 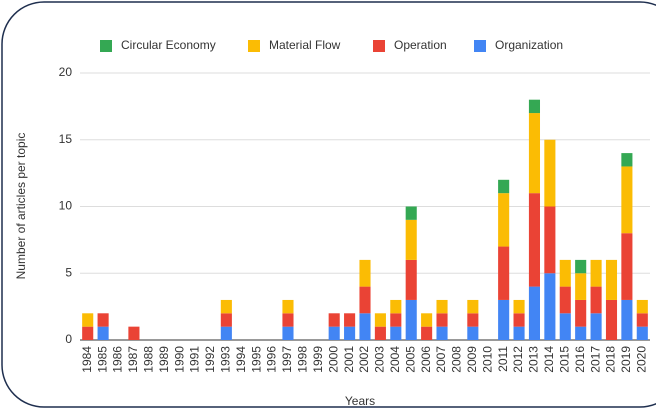 I want to click on x-tick-label: 2013, so click(x=534, y=359).